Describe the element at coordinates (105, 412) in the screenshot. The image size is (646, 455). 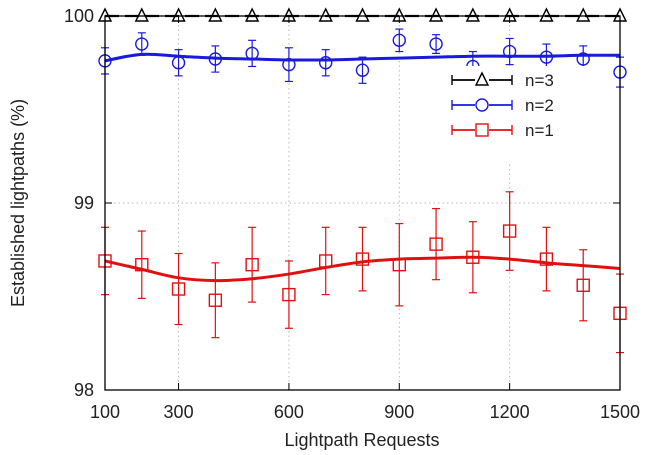
I see `x-tick-label: 100` at that location.